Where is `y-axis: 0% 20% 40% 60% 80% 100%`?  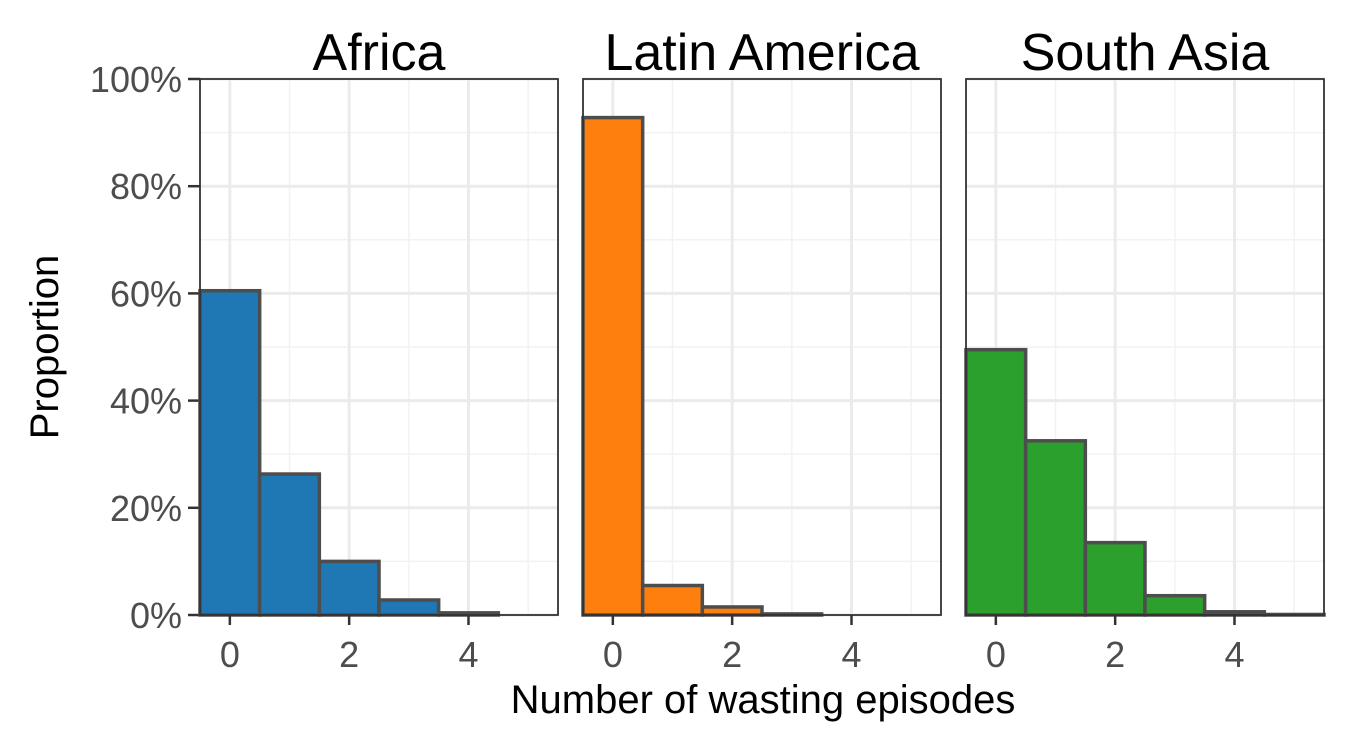 y-axis: 0% 20% 40% 60% 80% 100% is located at coordinates (145, 347).